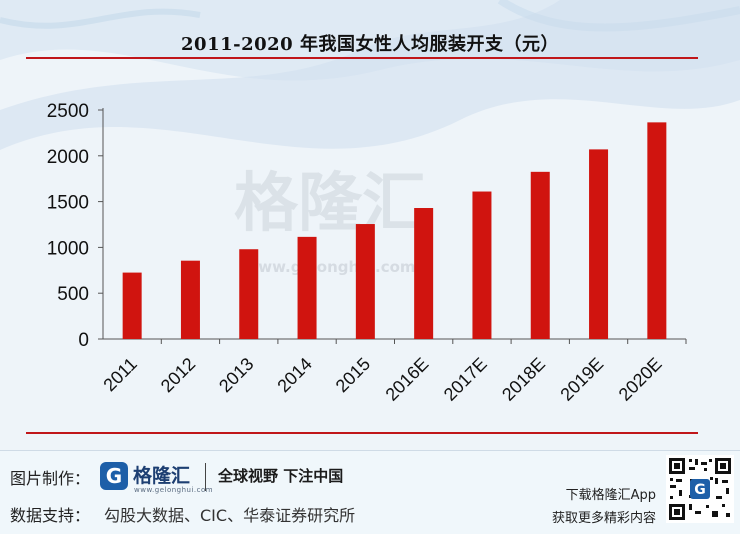 Image resolution: width=740 pixels, height=534 pixels. Describe the element at coordinates (114, 476) in the screenshot. I see `brand-logo-icon: G` at that location.